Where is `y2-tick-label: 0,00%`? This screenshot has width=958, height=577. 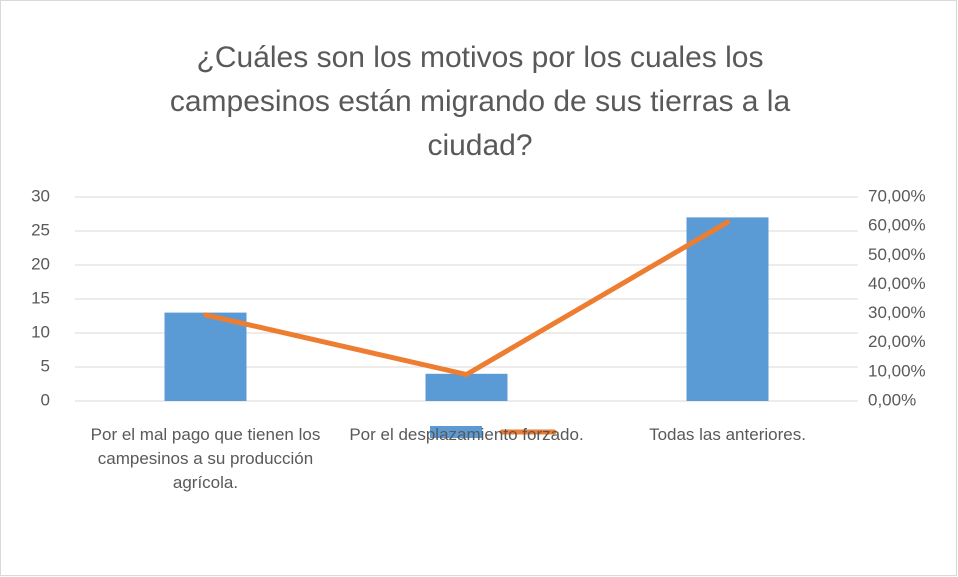 y2-tick-label: 0,00% is located at coordinates (892, 399).